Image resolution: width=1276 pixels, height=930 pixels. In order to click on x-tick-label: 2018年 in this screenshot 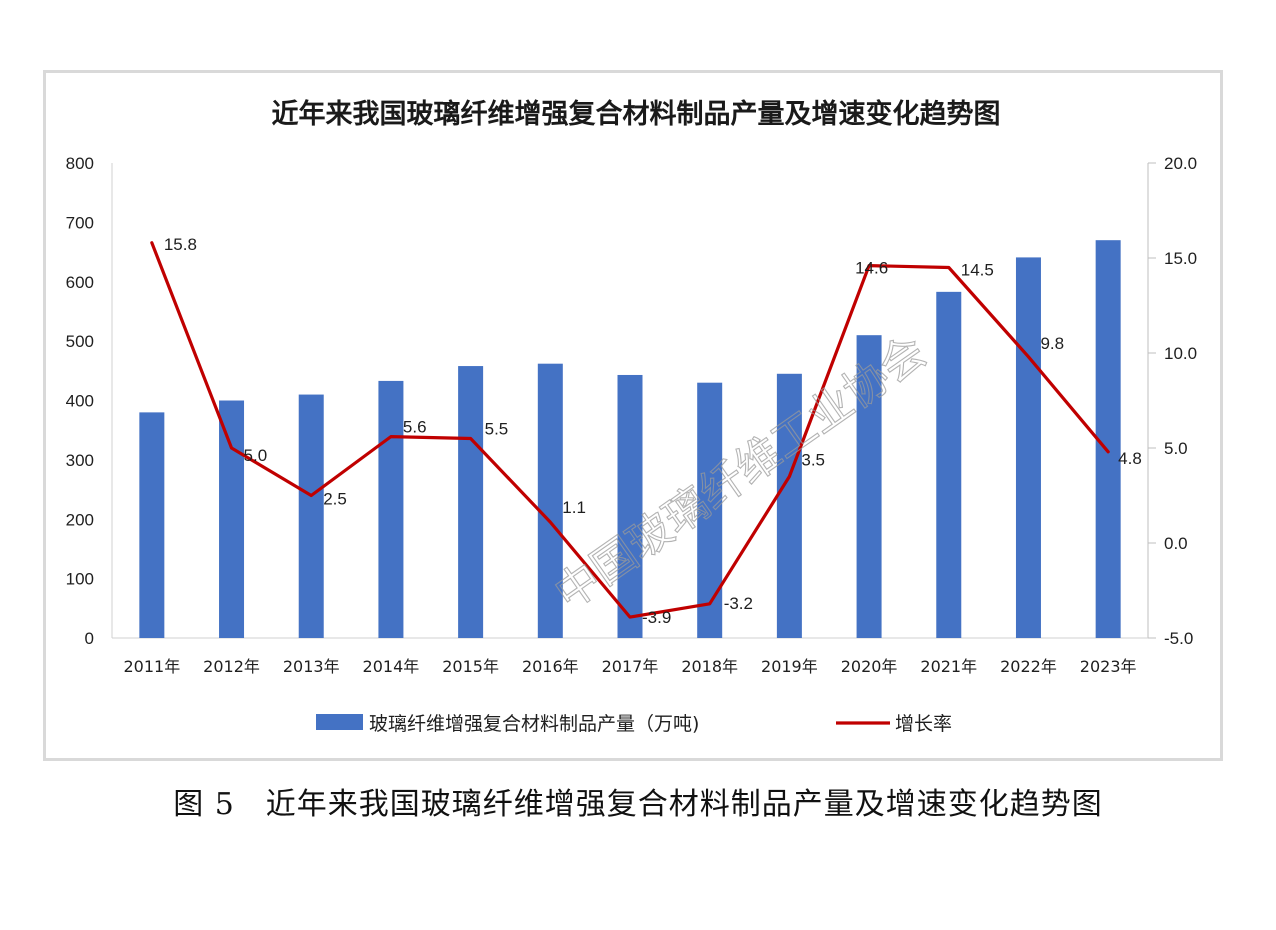, I will do `click(709, 666)`.